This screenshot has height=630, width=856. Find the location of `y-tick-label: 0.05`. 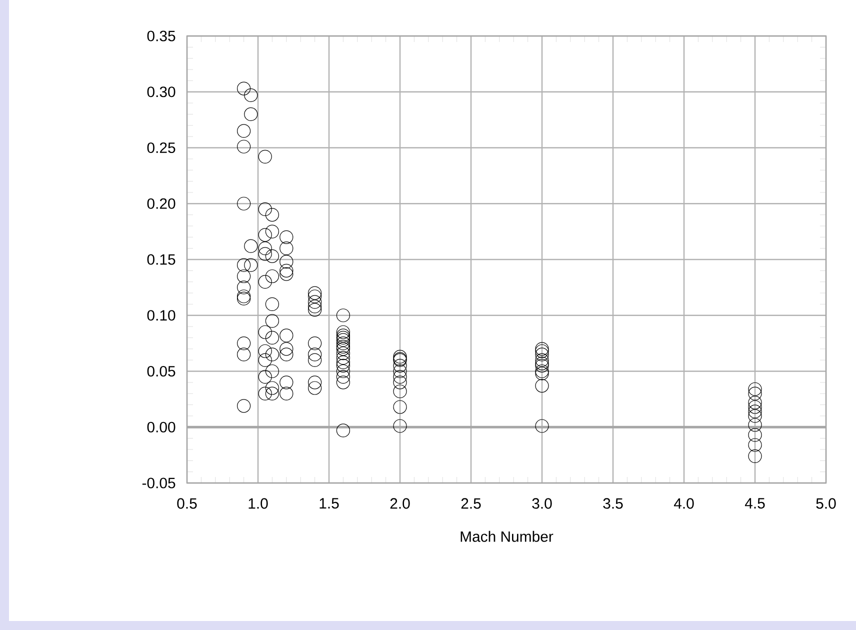

y-tick-label: 0.05 is located at coordinates (161, 371).